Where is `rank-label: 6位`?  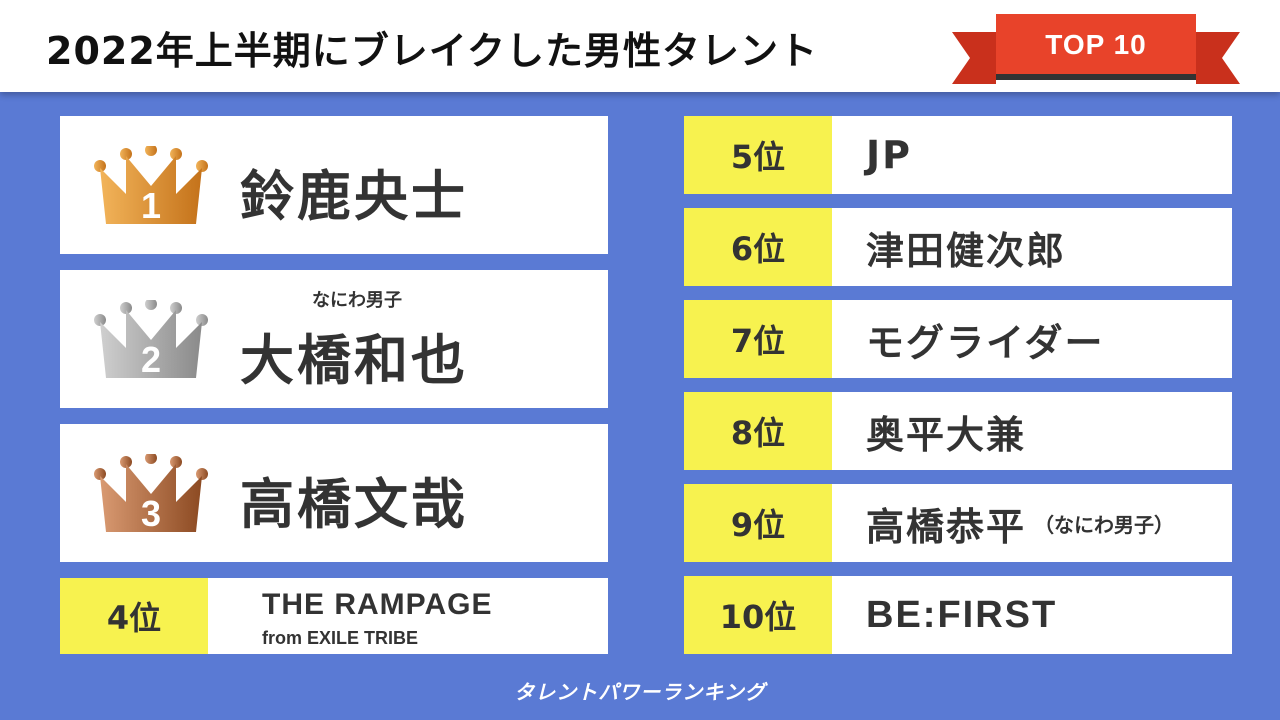
rank-label: 6位 is located at coordinates (758, 247).